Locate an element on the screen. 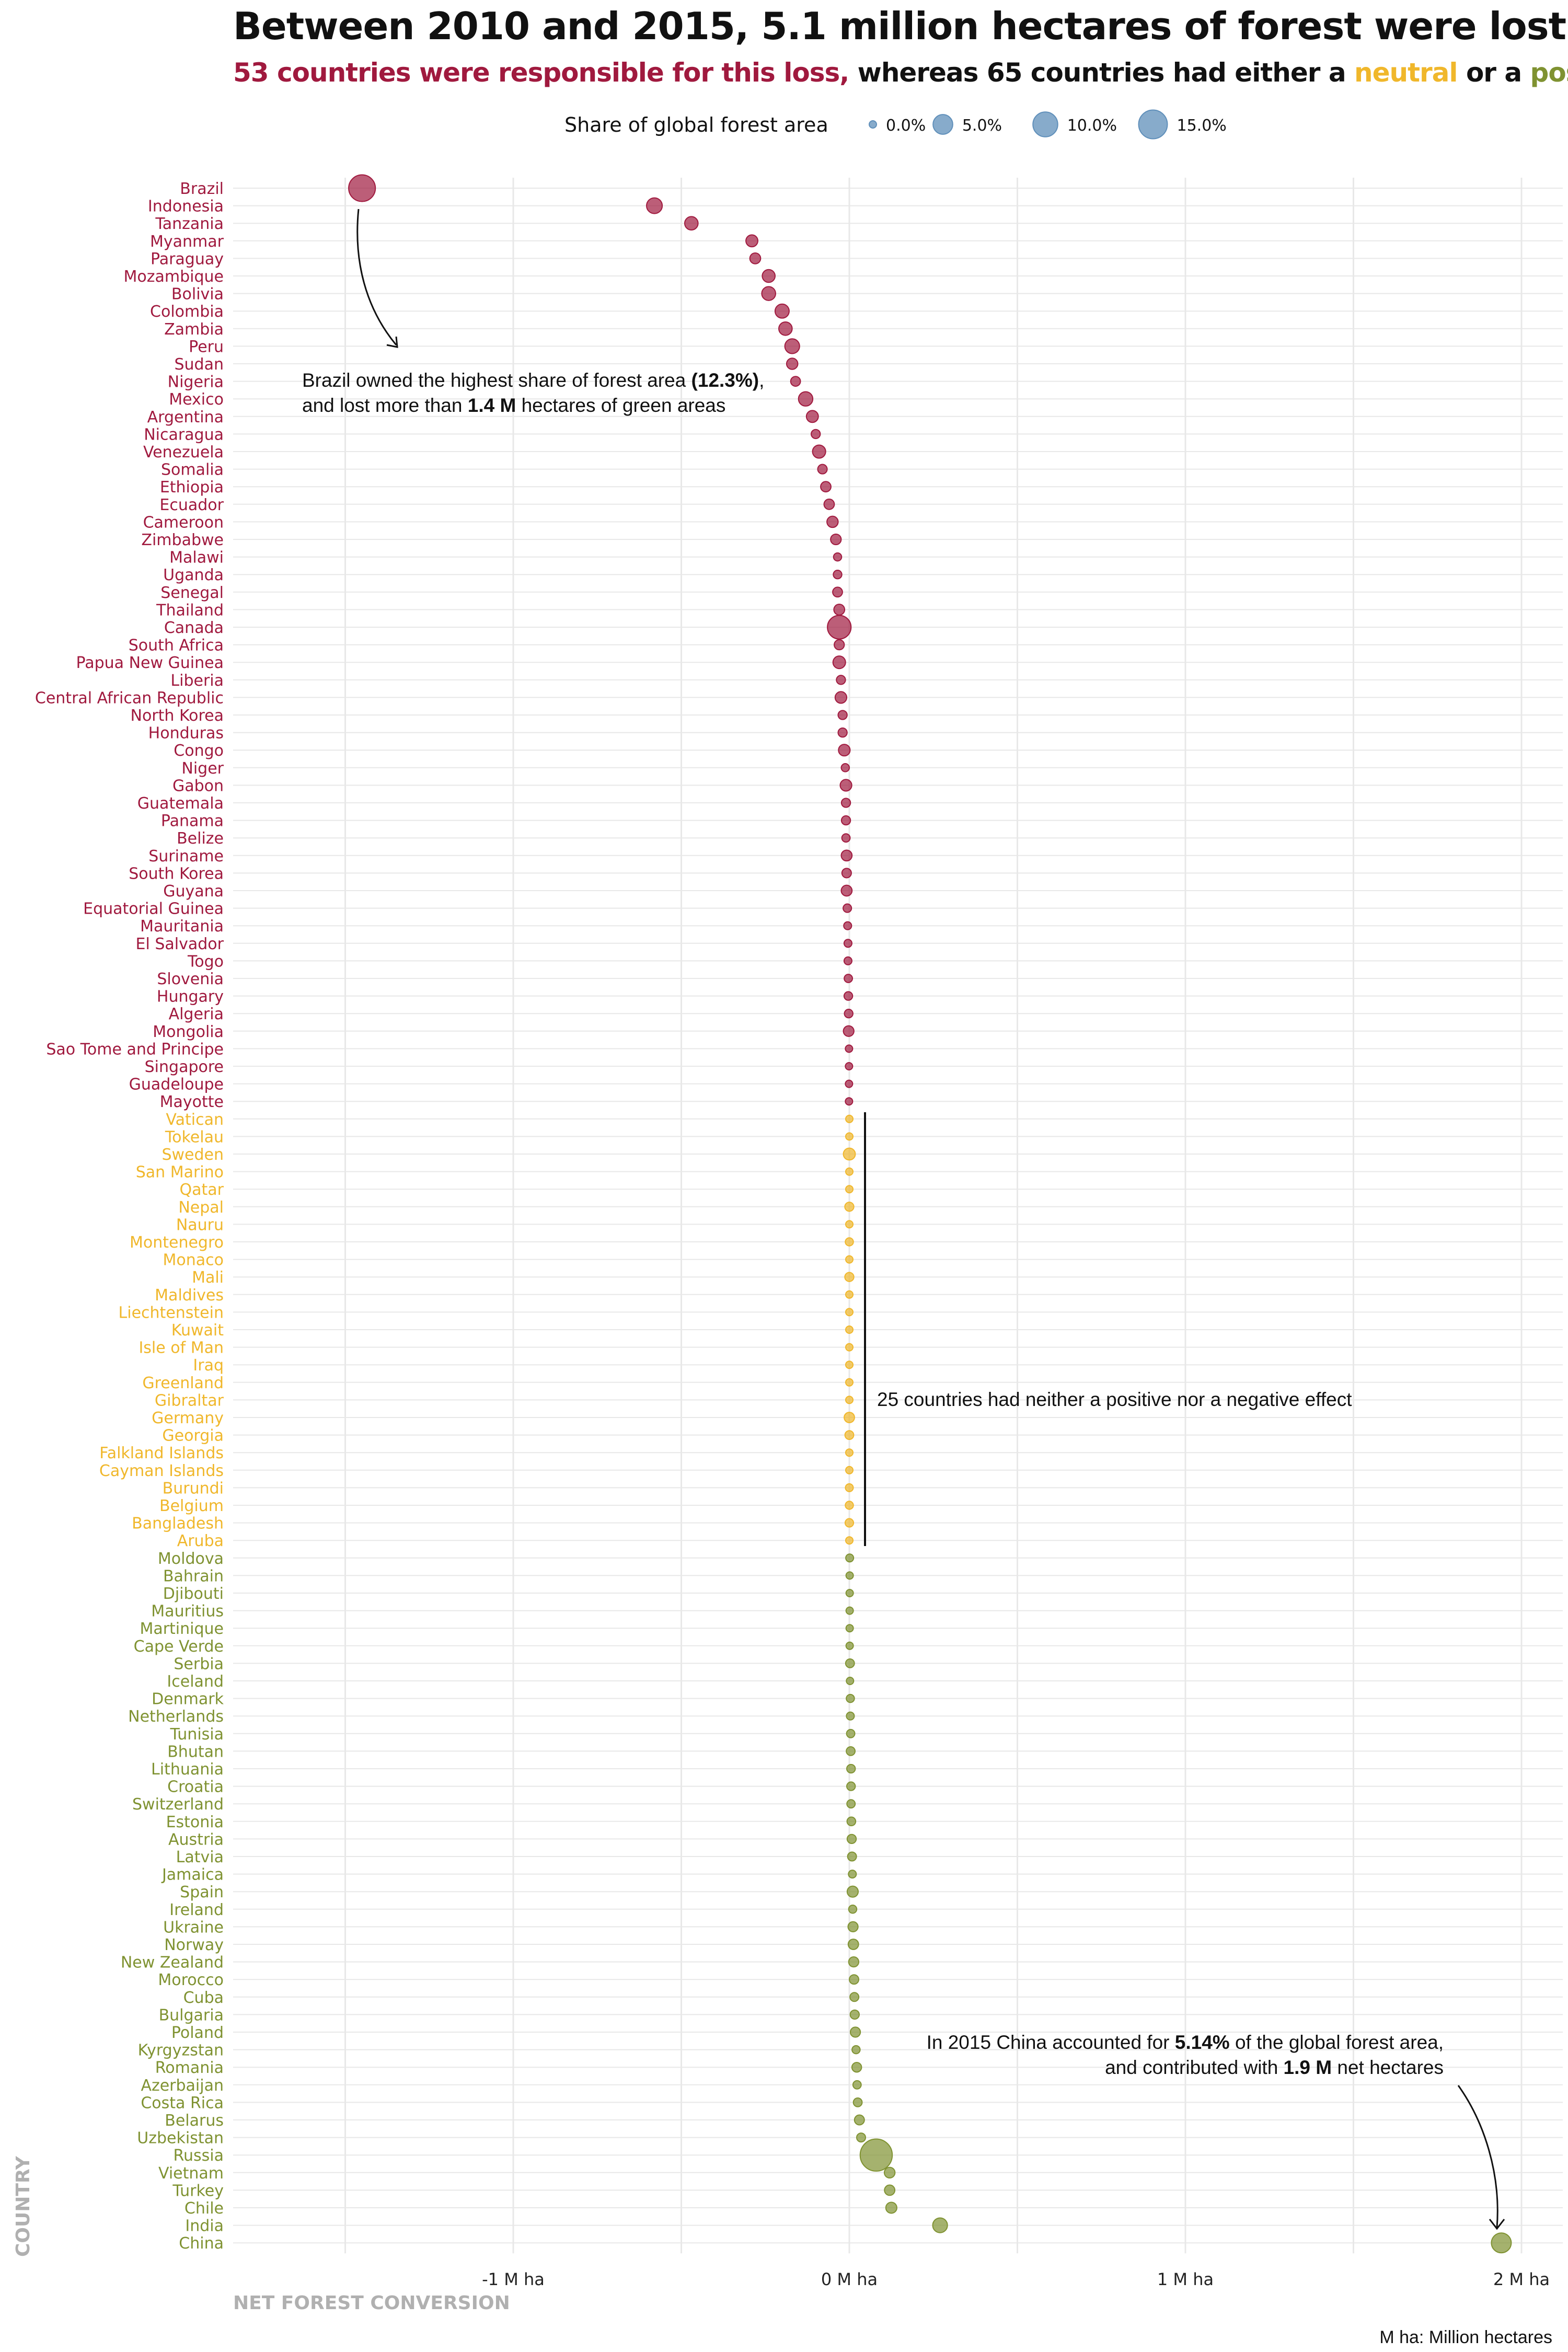 Image resolution: width=1568 pixels, height=2352 pixels. country-label: Georgia is located at coordinates (193, 1436).